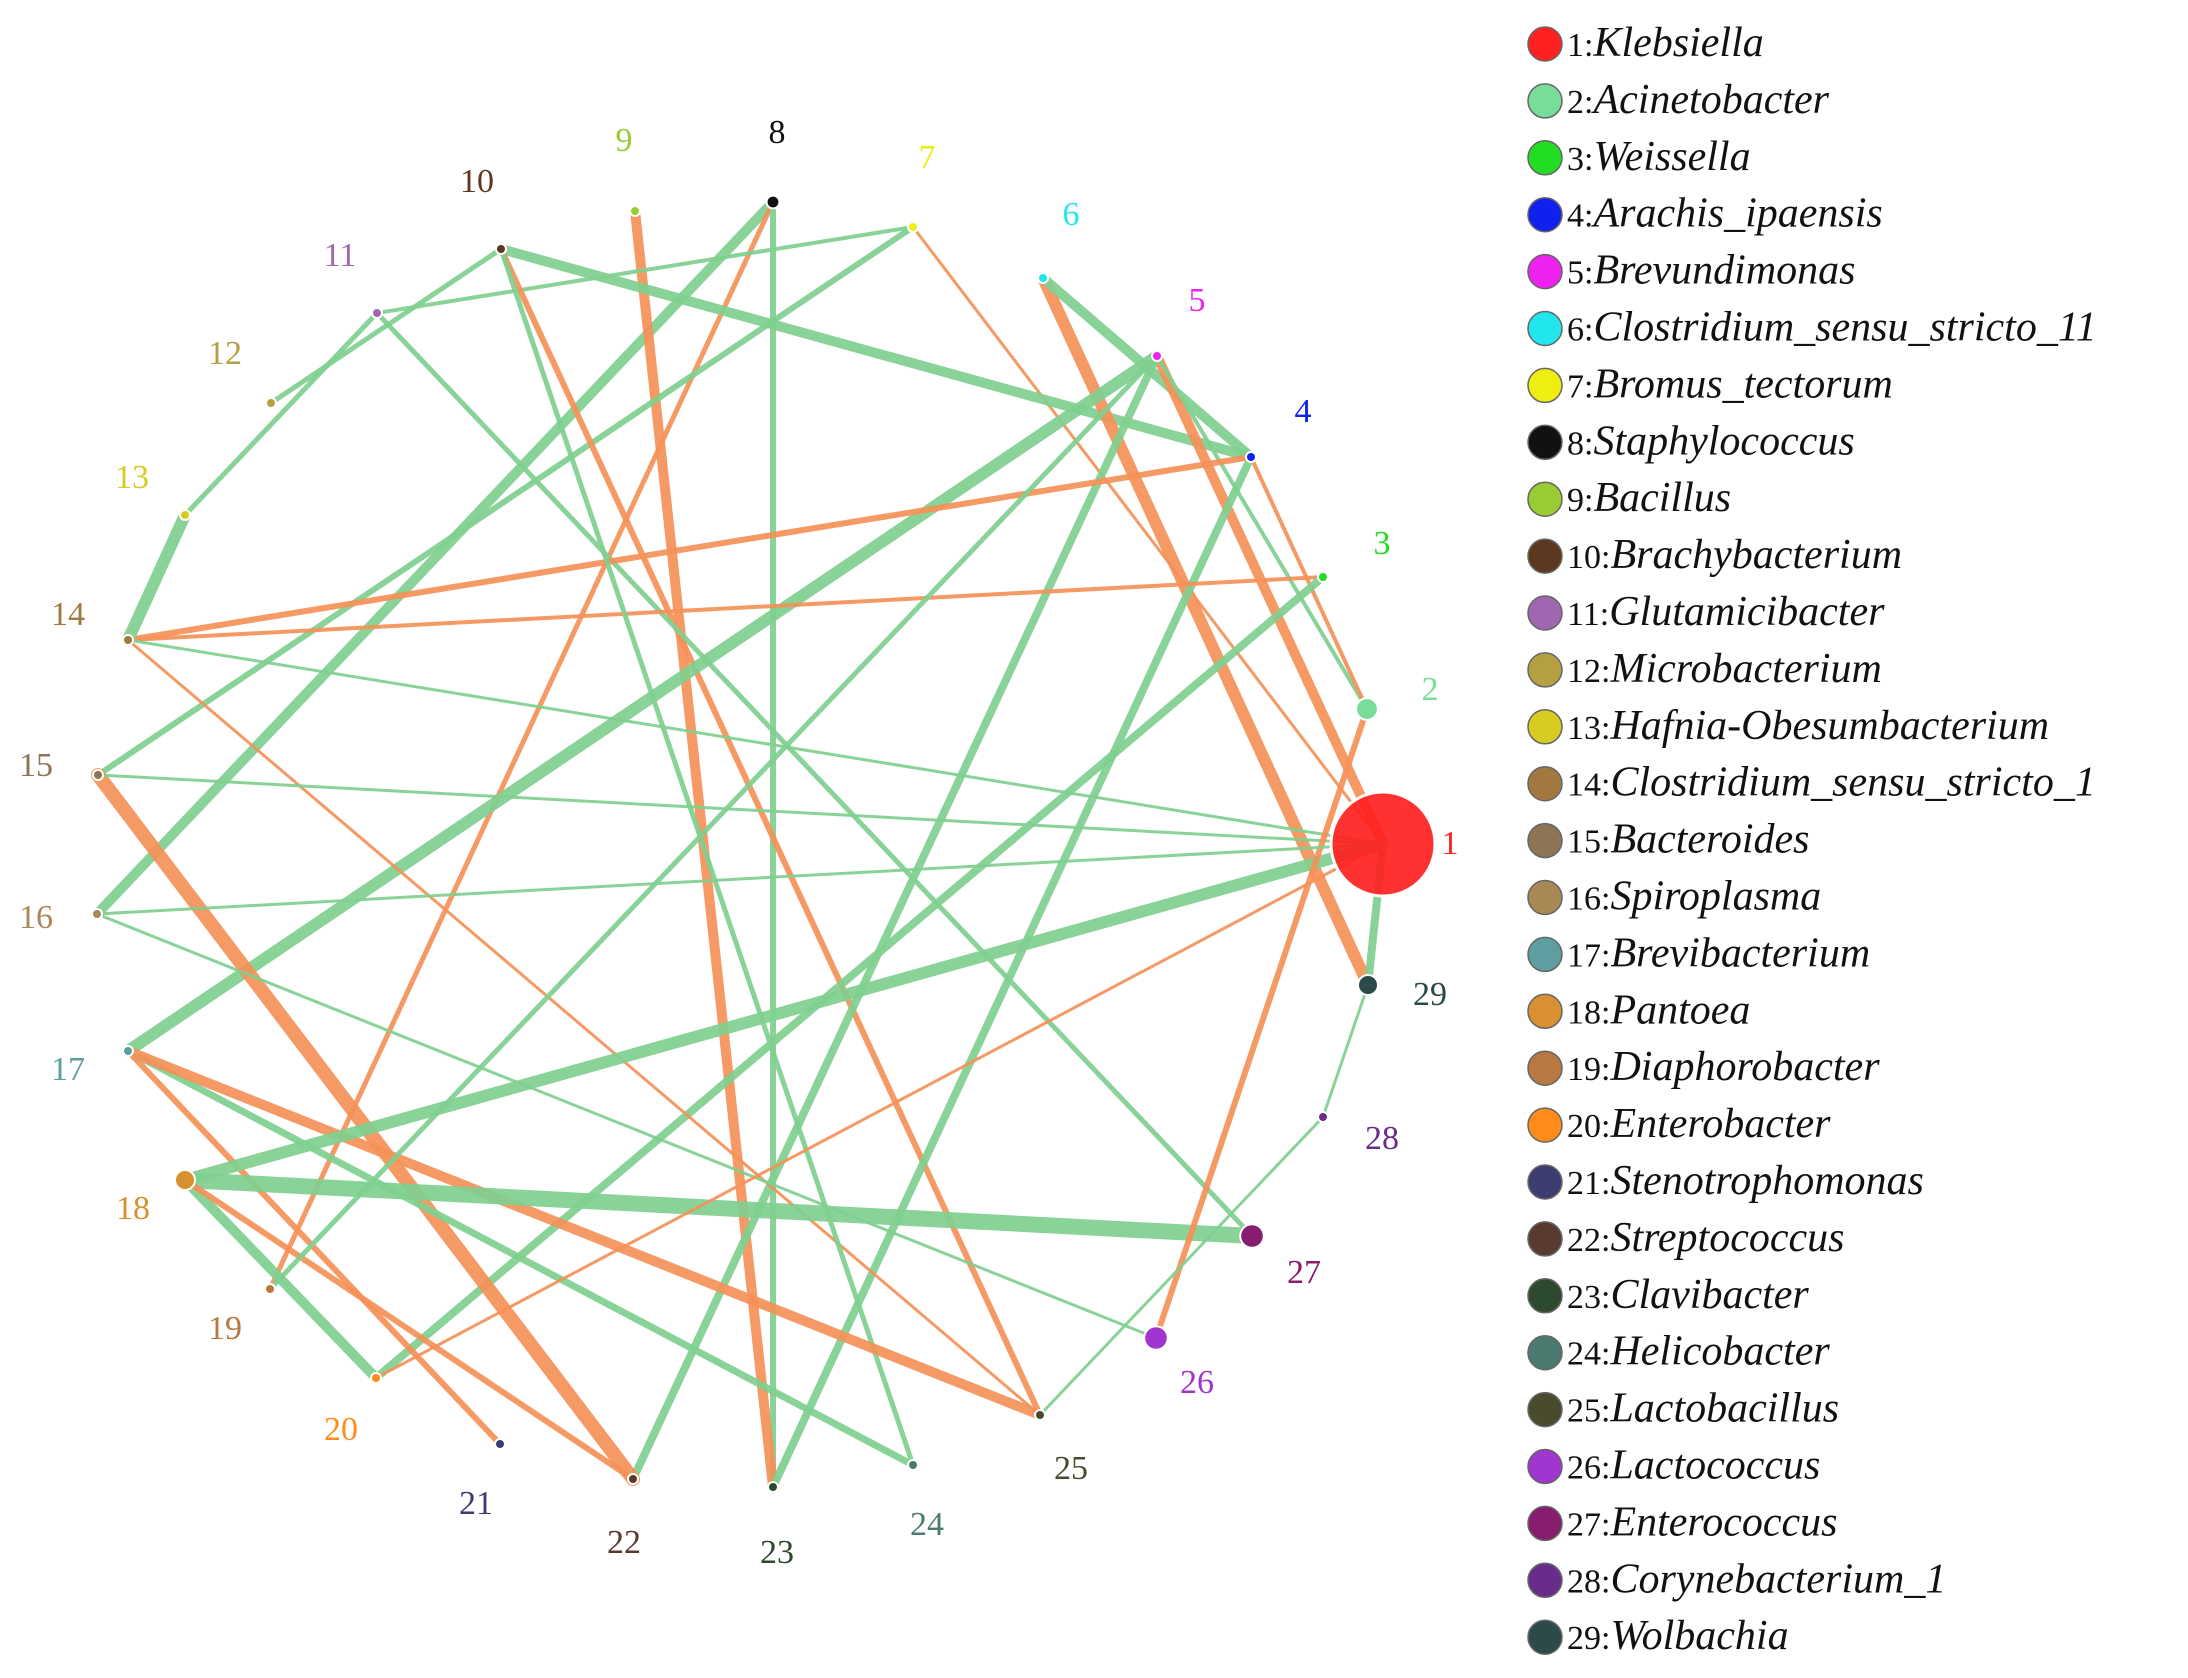  Describe the element at coordinates (1197, 300) in the screenshot. I see `node-label-5: 5` at that location.